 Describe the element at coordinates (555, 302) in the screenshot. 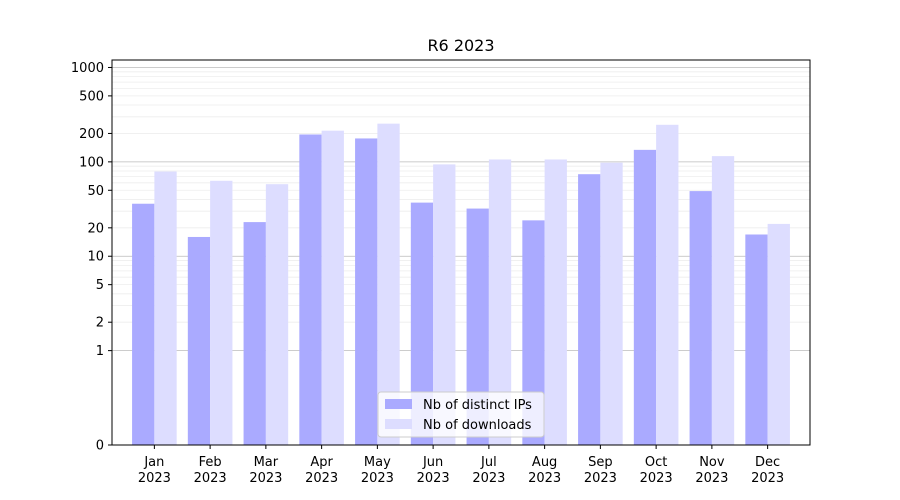

I see `bar-downloads-aug` at that location.